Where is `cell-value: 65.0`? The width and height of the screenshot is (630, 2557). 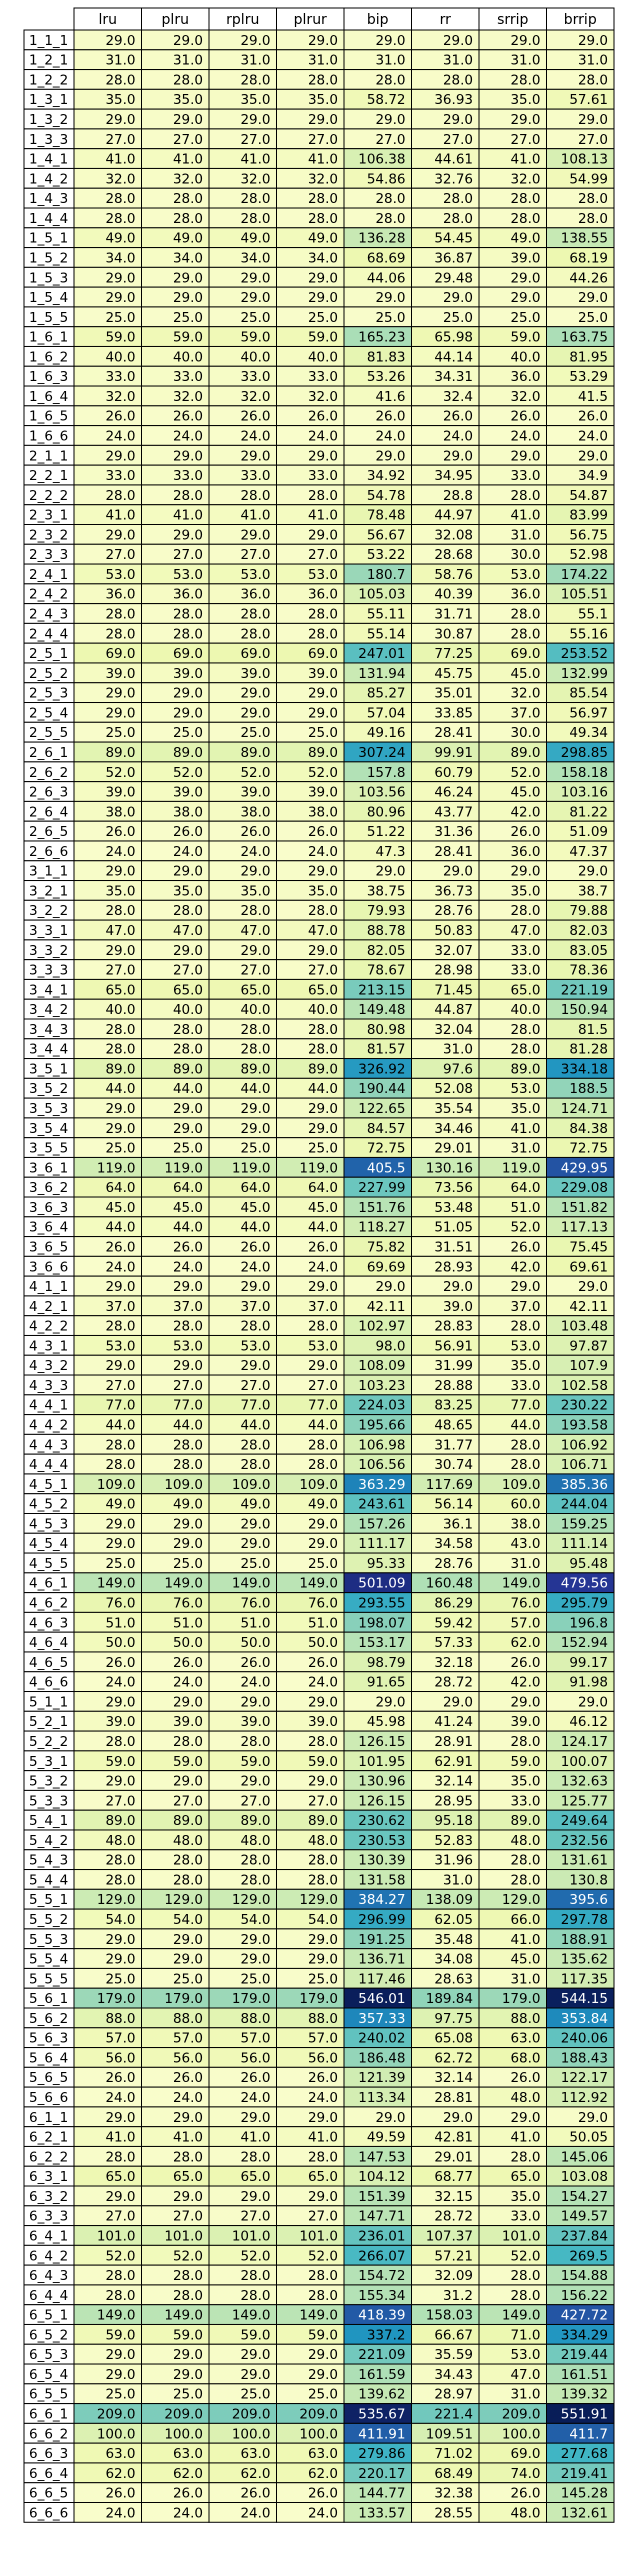
cell-value: 65.0 is located at coordinates (120, 2177).